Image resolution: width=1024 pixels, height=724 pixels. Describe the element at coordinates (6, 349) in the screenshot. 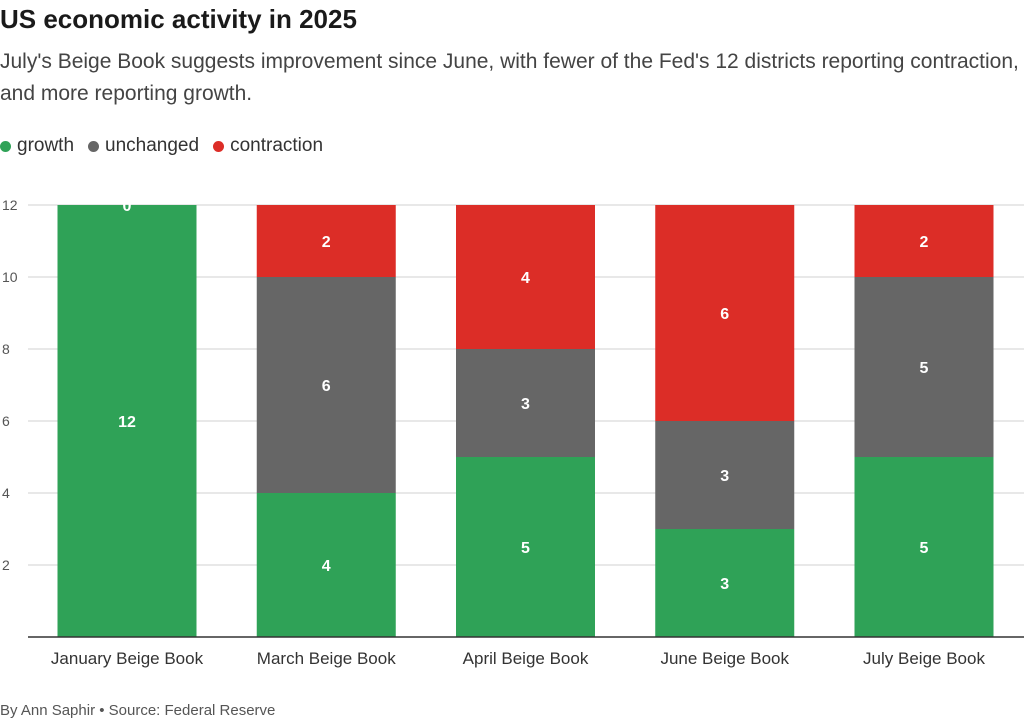

I see `y-tick-label-8: 8` at that location.